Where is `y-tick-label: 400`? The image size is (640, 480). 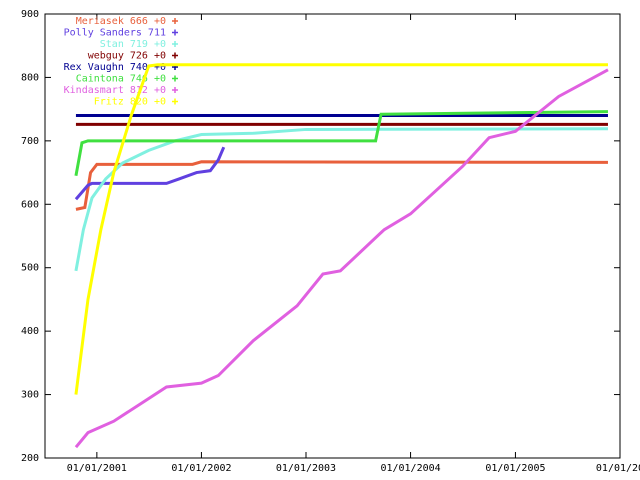 y-tick-label: 400 is located at coordinates (30, 331).